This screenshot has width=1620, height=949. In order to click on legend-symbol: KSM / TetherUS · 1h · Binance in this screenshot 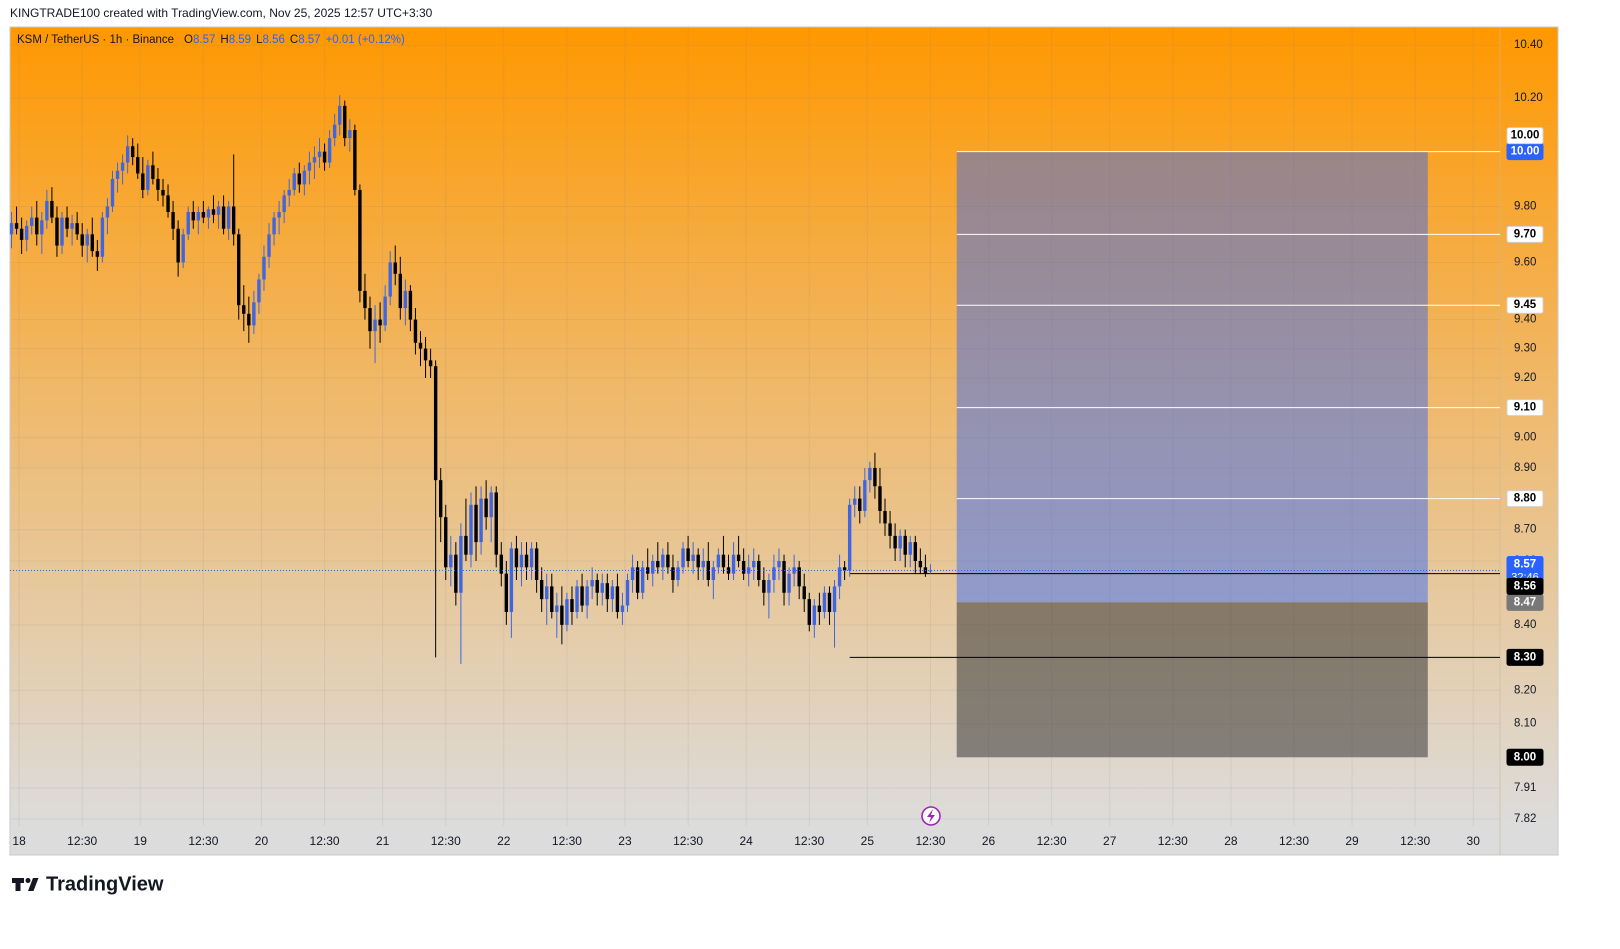, I will do `click(95, 40)`.